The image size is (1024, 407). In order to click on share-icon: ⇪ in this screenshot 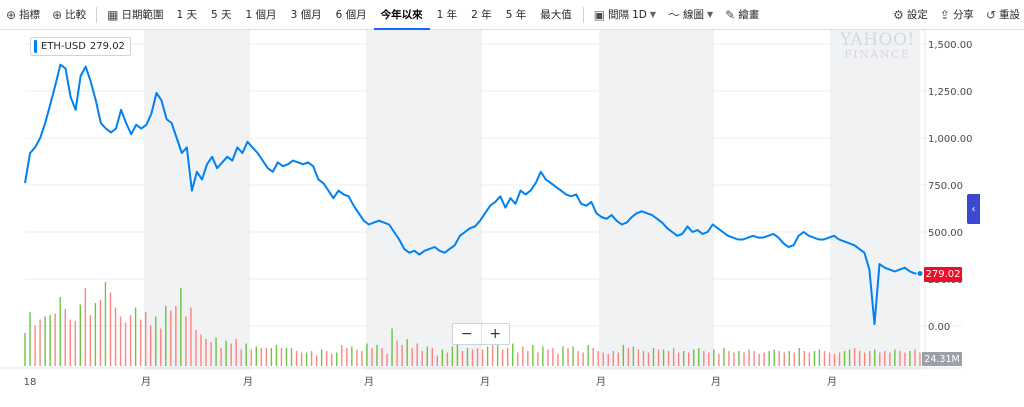, I will do `click(944, 14)`.